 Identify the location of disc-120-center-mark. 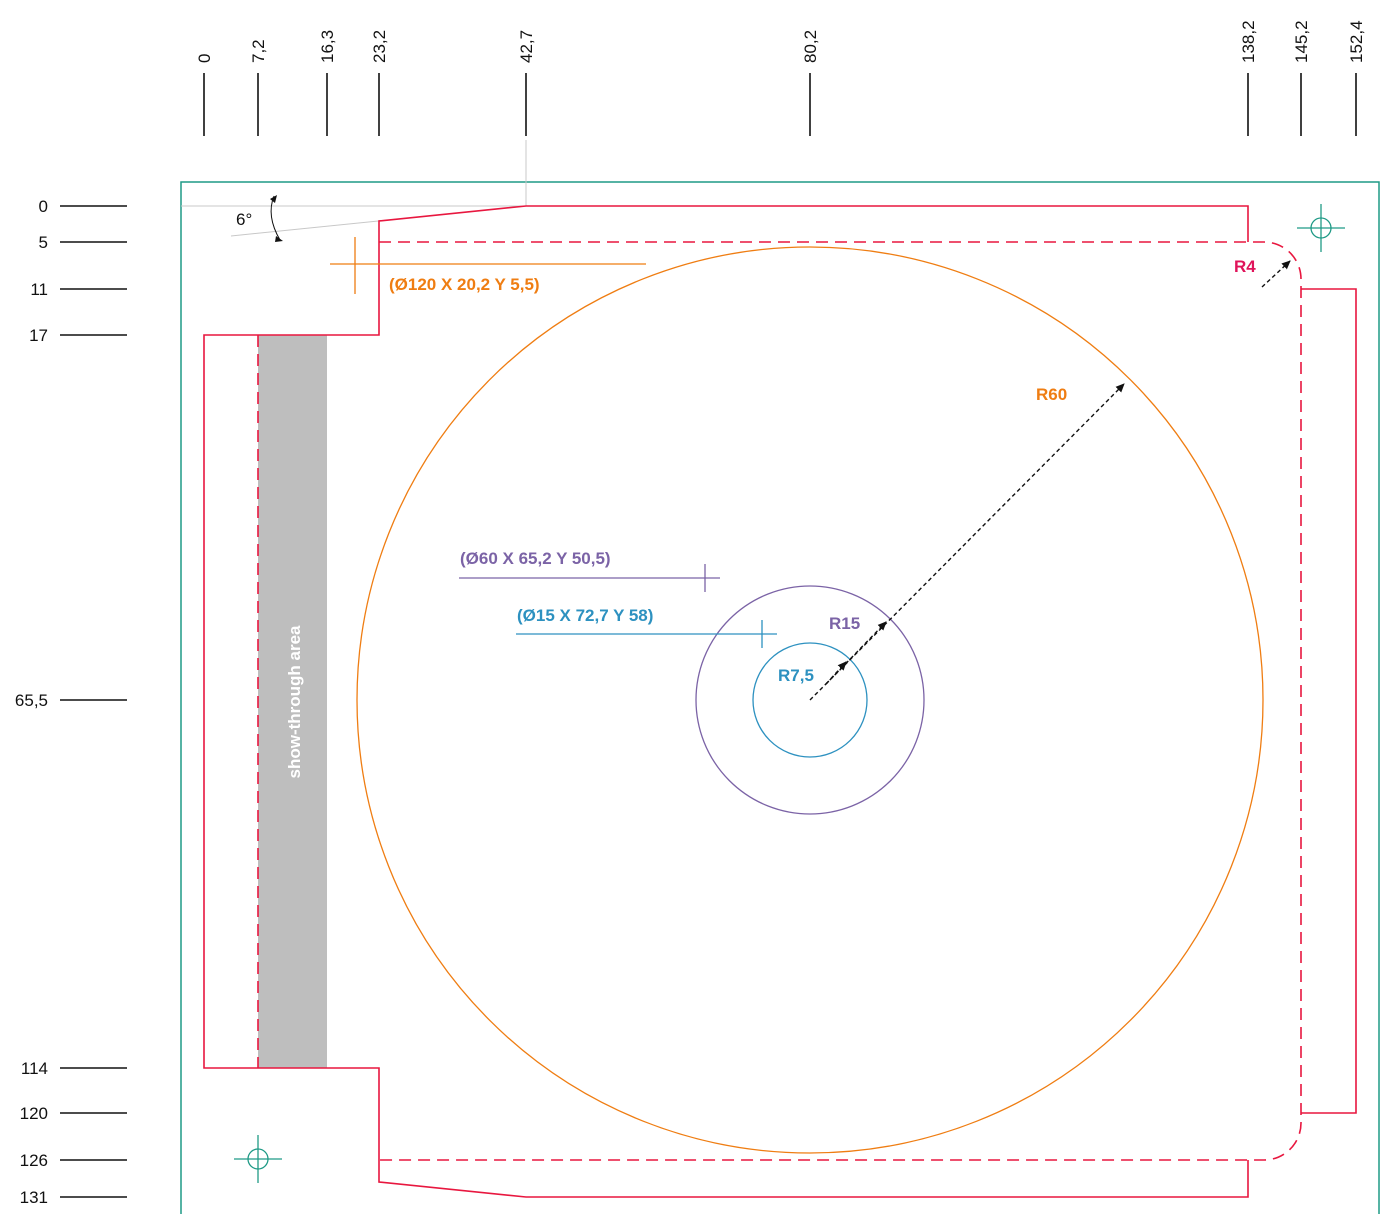
(488, 265).